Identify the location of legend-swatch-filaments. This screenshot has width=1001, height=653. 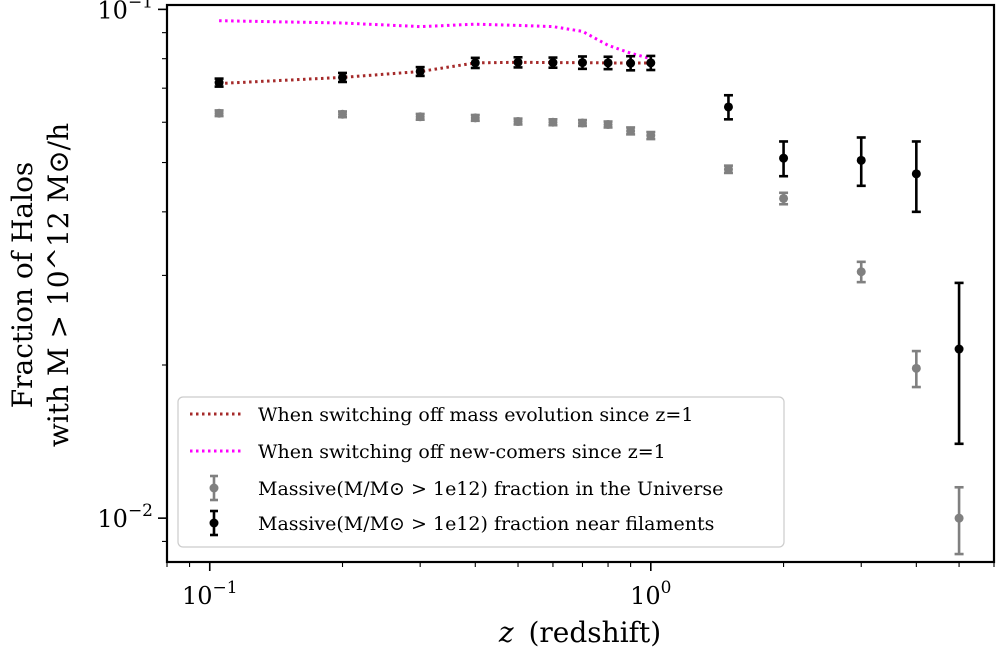
(214, 523).